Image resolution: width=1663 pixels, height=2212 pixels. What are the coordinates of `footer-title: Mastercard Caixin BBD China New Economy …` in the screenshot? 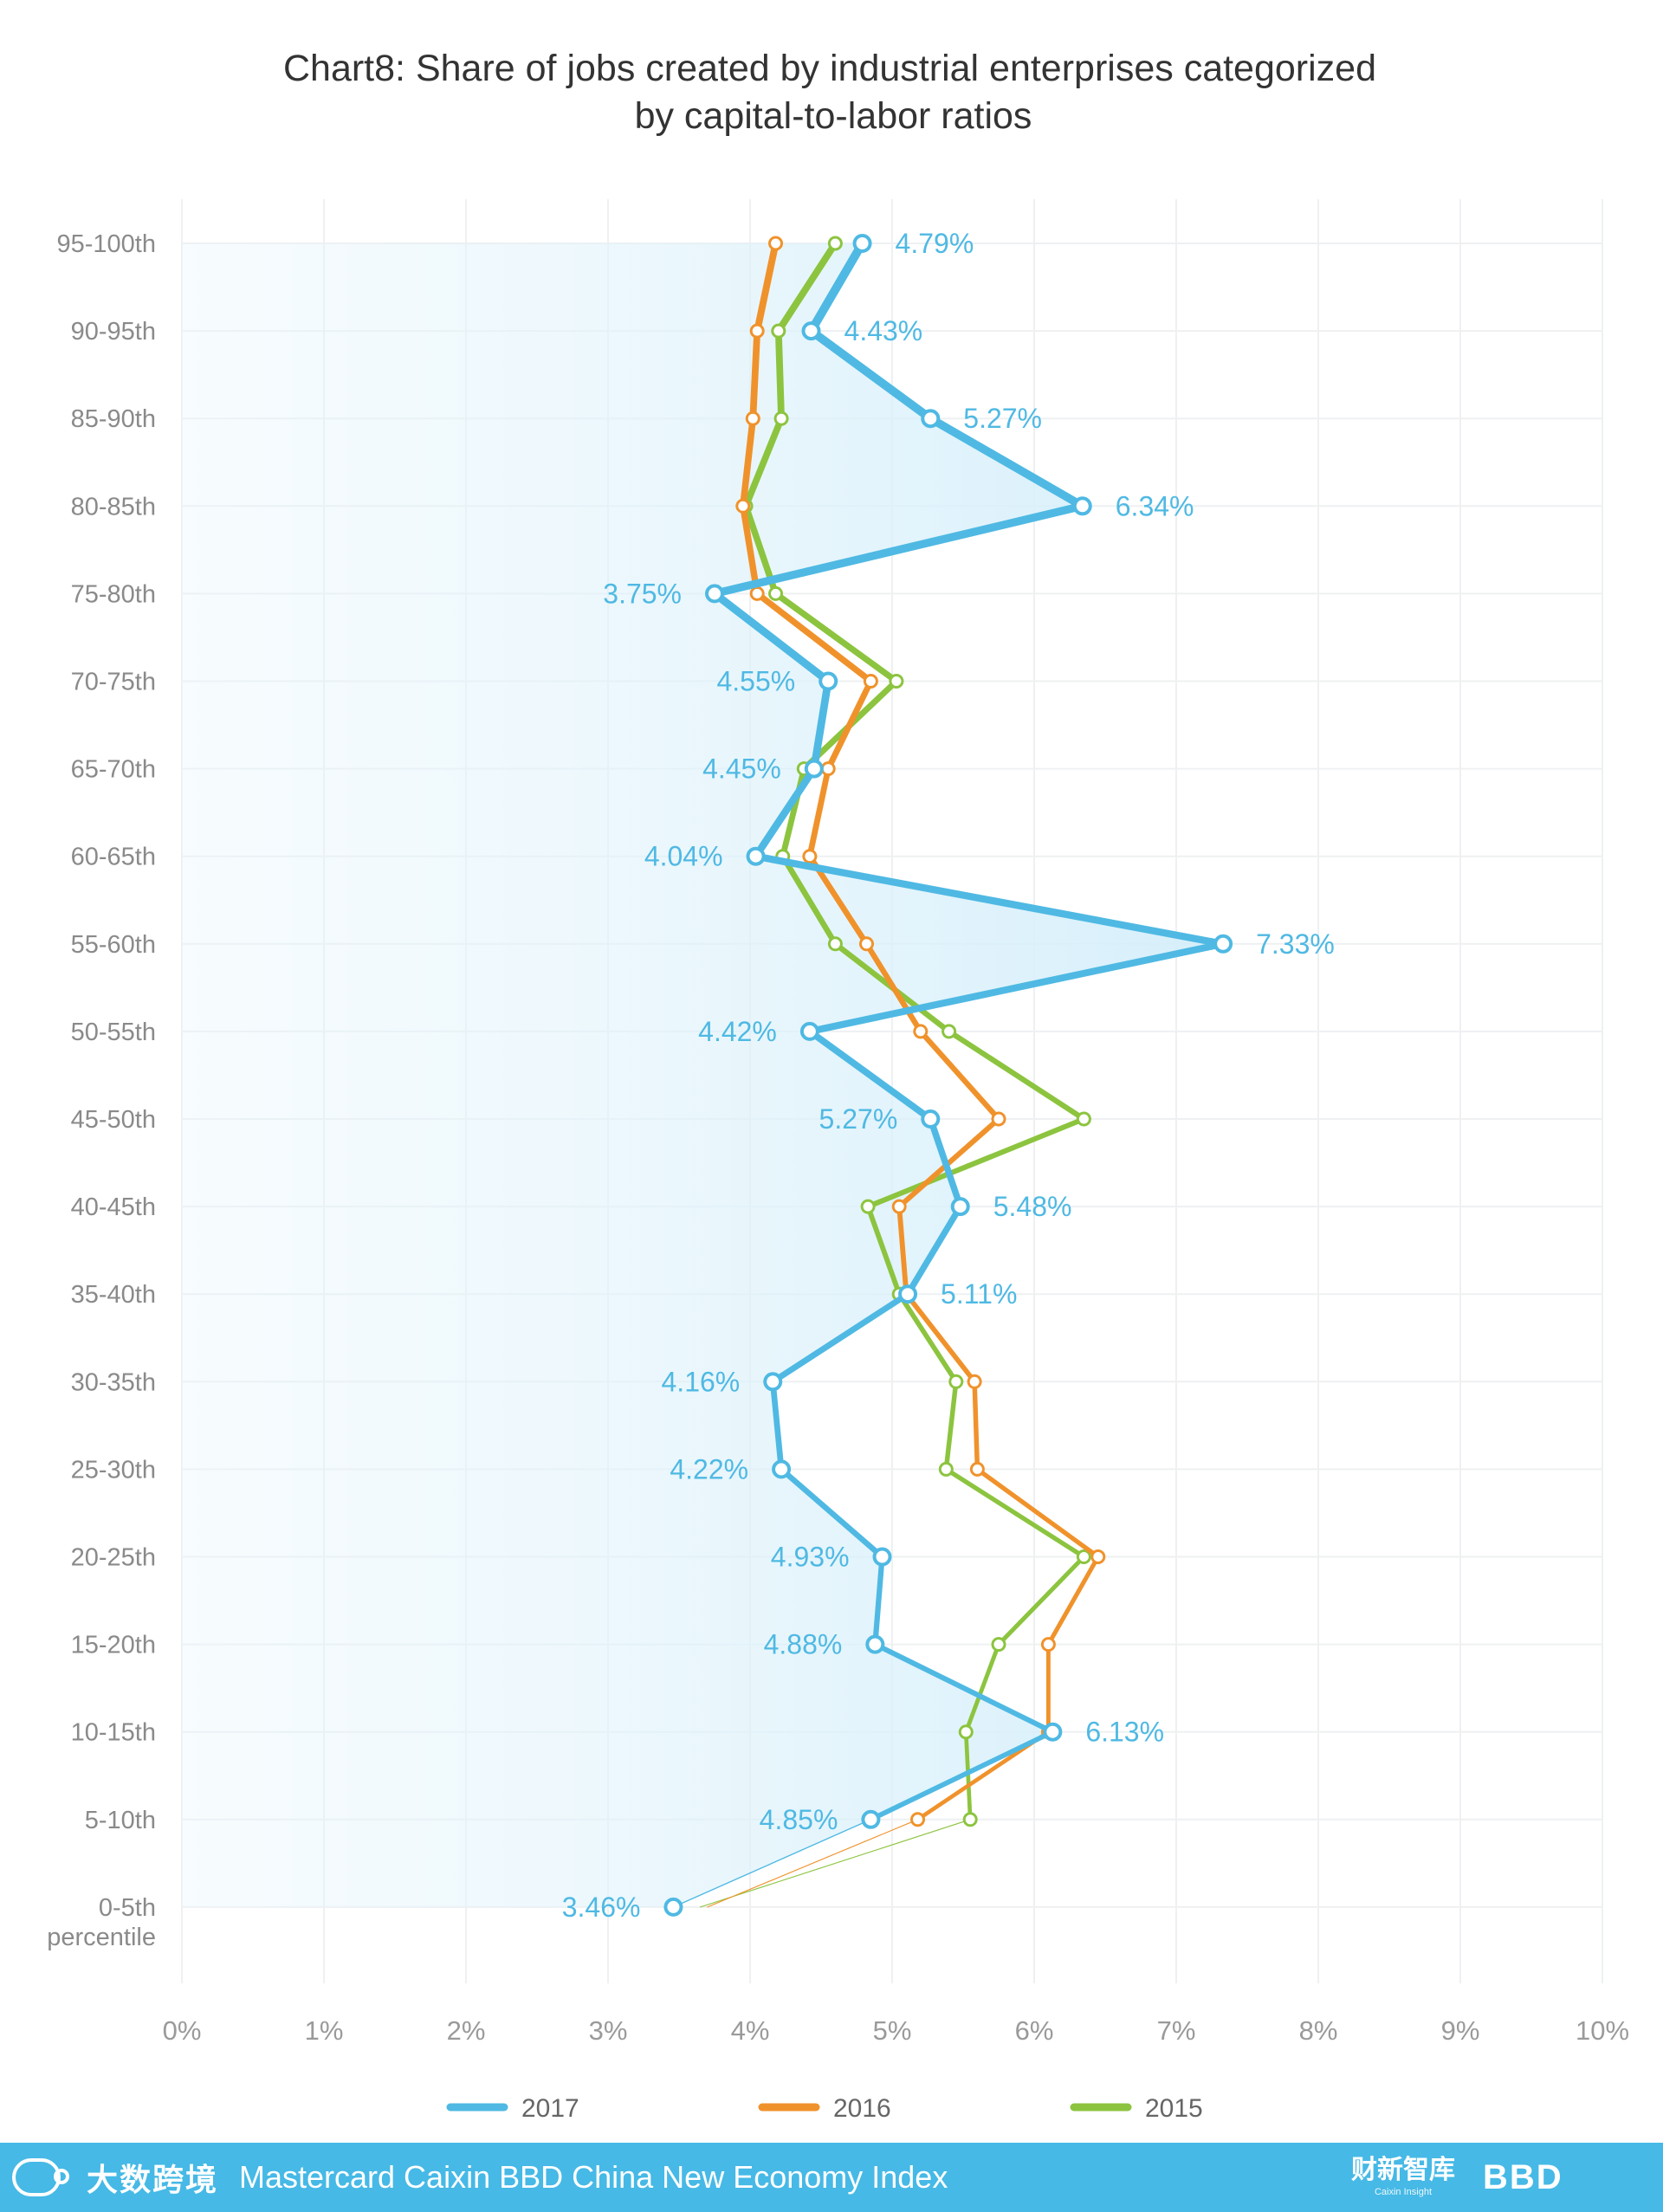 It's located at (593, 2177).